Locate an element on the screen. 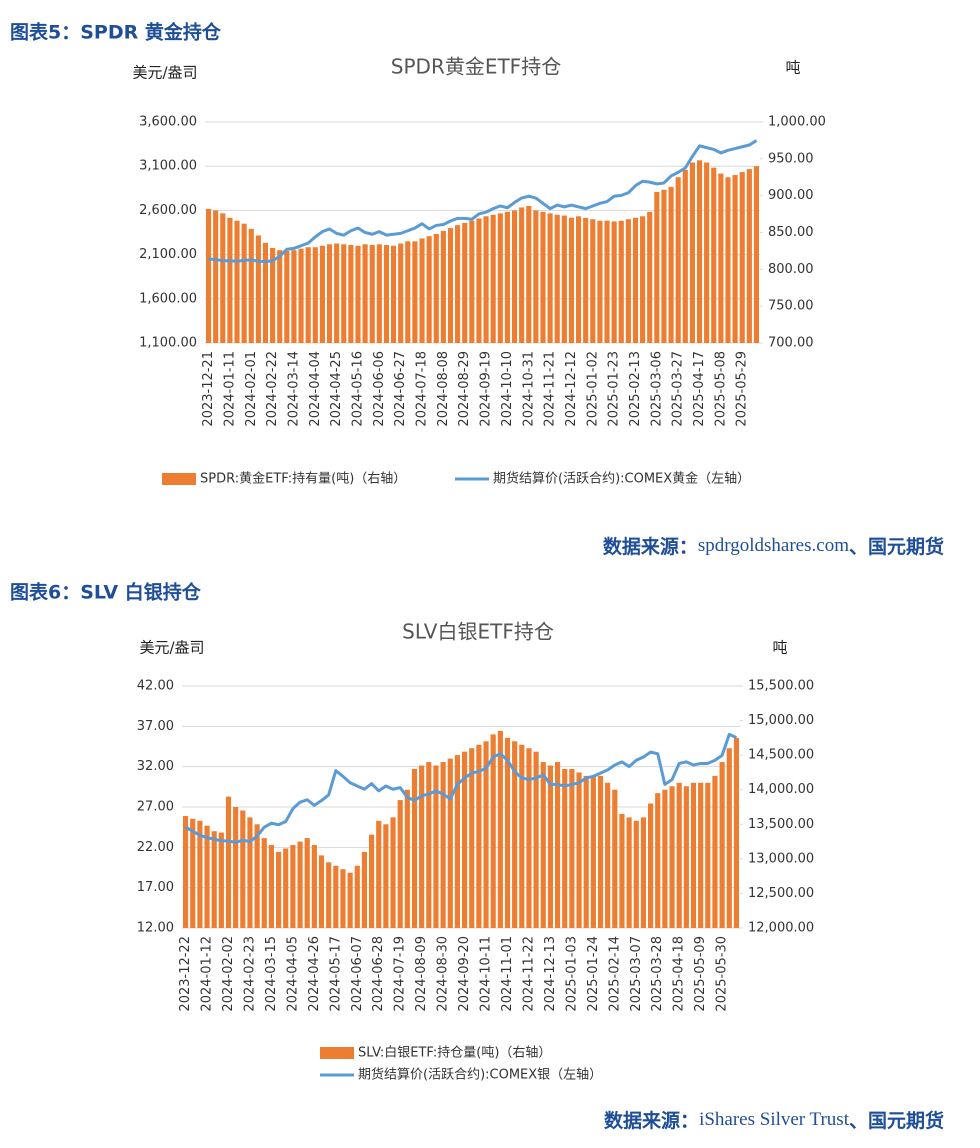  x-tick-label: 2025-04-17 is located at coordinates (699, 389).